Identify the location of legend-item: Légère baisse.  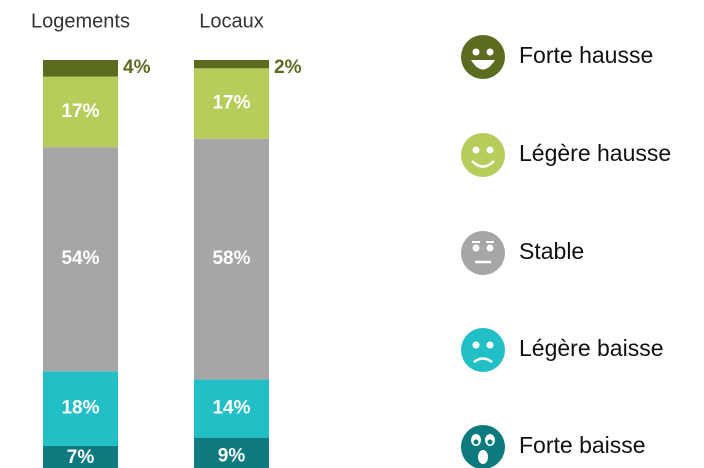
(562, 350).